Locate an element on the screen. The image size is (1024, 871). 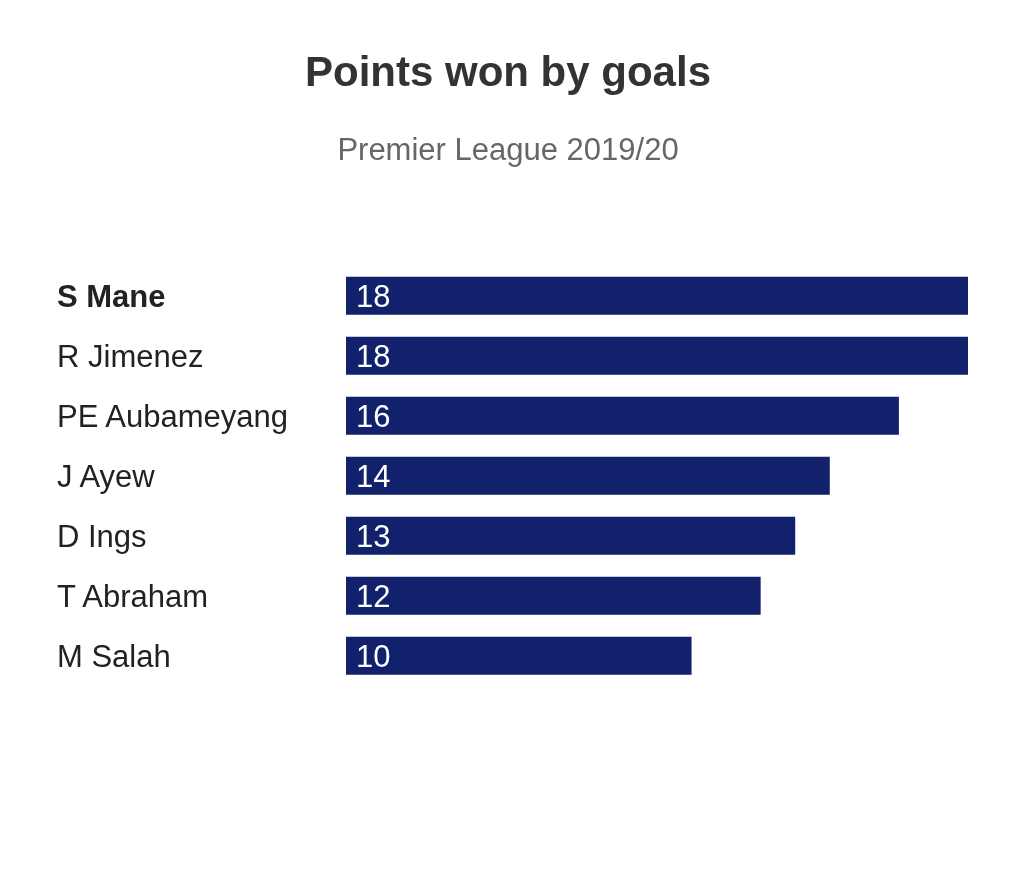
data-label: 12 is located at coordinates (373, 596).